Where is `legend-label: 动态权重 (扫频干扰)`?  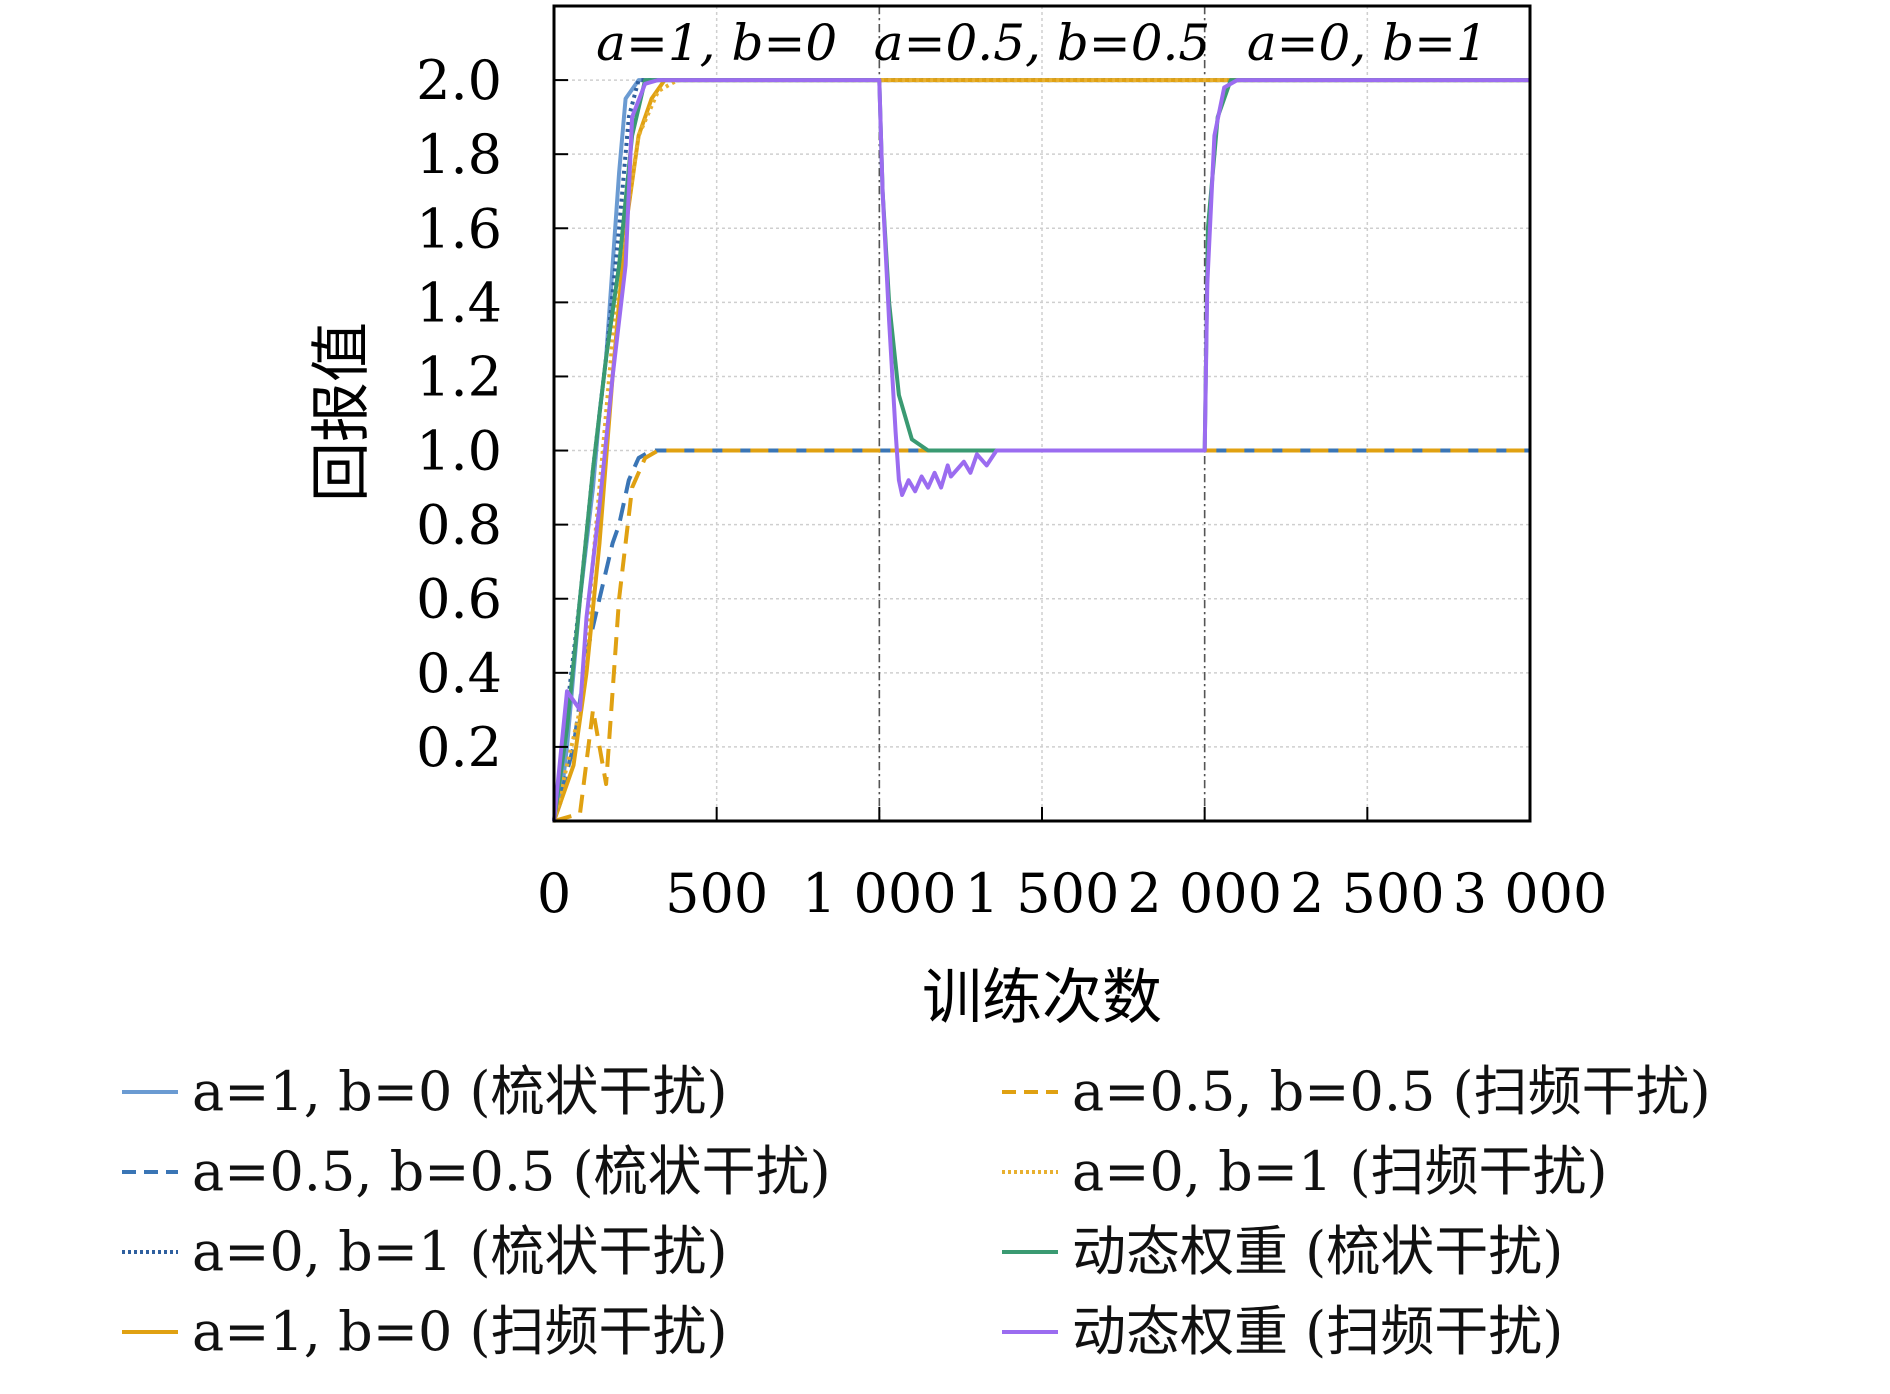
legend-label: 动态权重 (扫频干扰) is located at coordinates (1318, 1331).